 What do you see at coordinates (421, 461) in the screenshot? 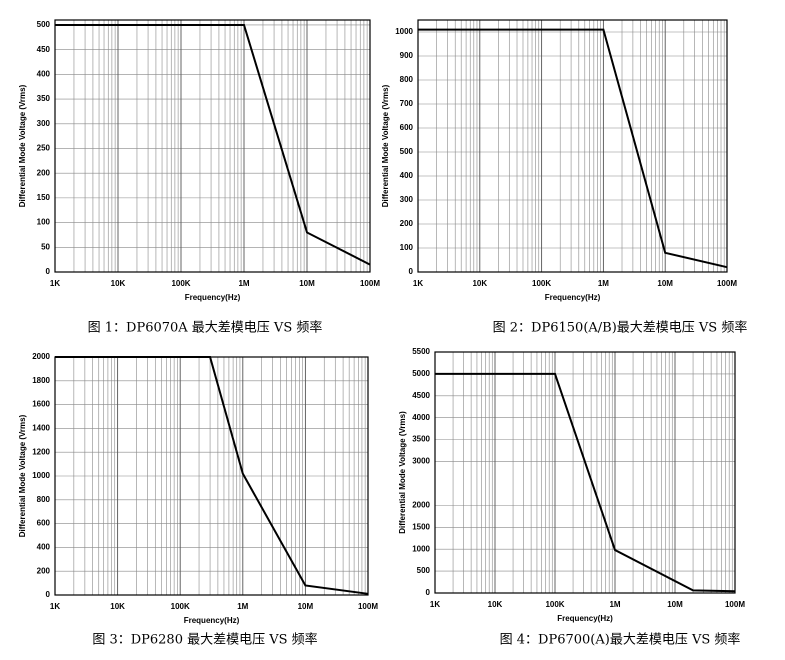
I see `y-tick-label: 3000` at bounding box center [421, 461].